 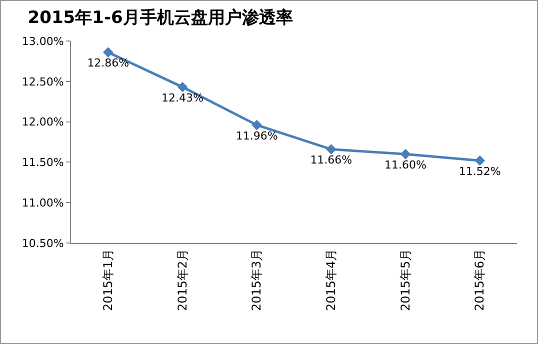 What do you see at coordinates (108, 279) in the screenshot?
I see `x-tick-label: 2015年1月` at bounding box center [108, 279].